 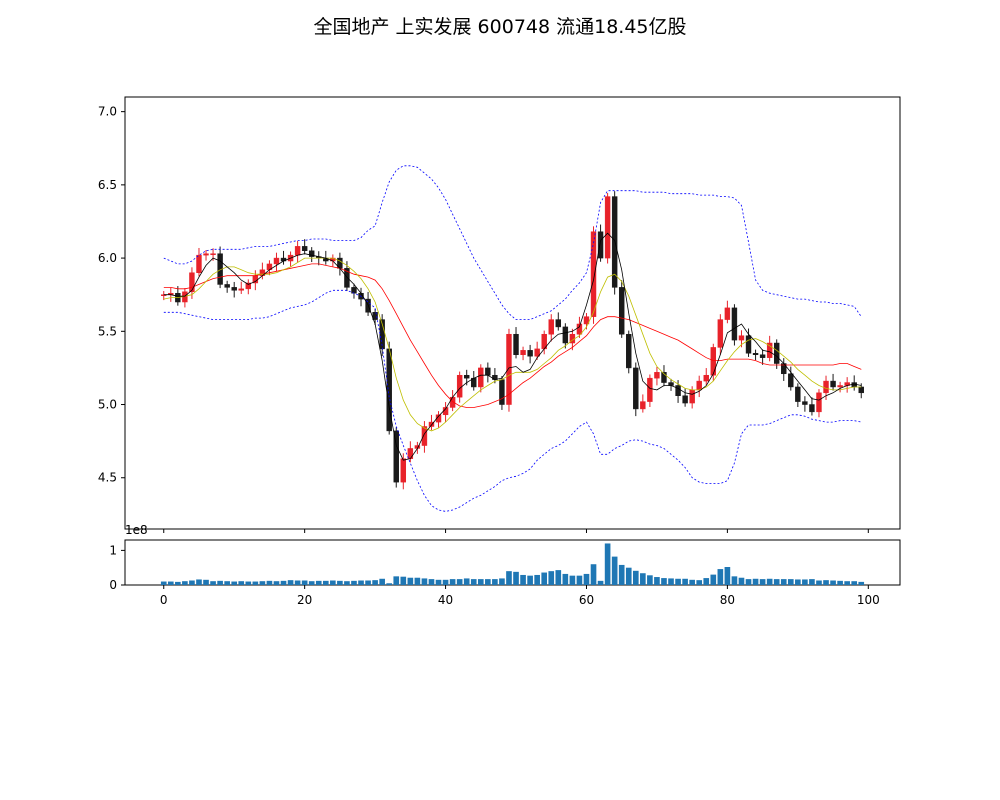 What do you see at coordinates (113, 585) in the screenshot?
I see `volume-tick-label: 0` at bounding box center [113, 585].